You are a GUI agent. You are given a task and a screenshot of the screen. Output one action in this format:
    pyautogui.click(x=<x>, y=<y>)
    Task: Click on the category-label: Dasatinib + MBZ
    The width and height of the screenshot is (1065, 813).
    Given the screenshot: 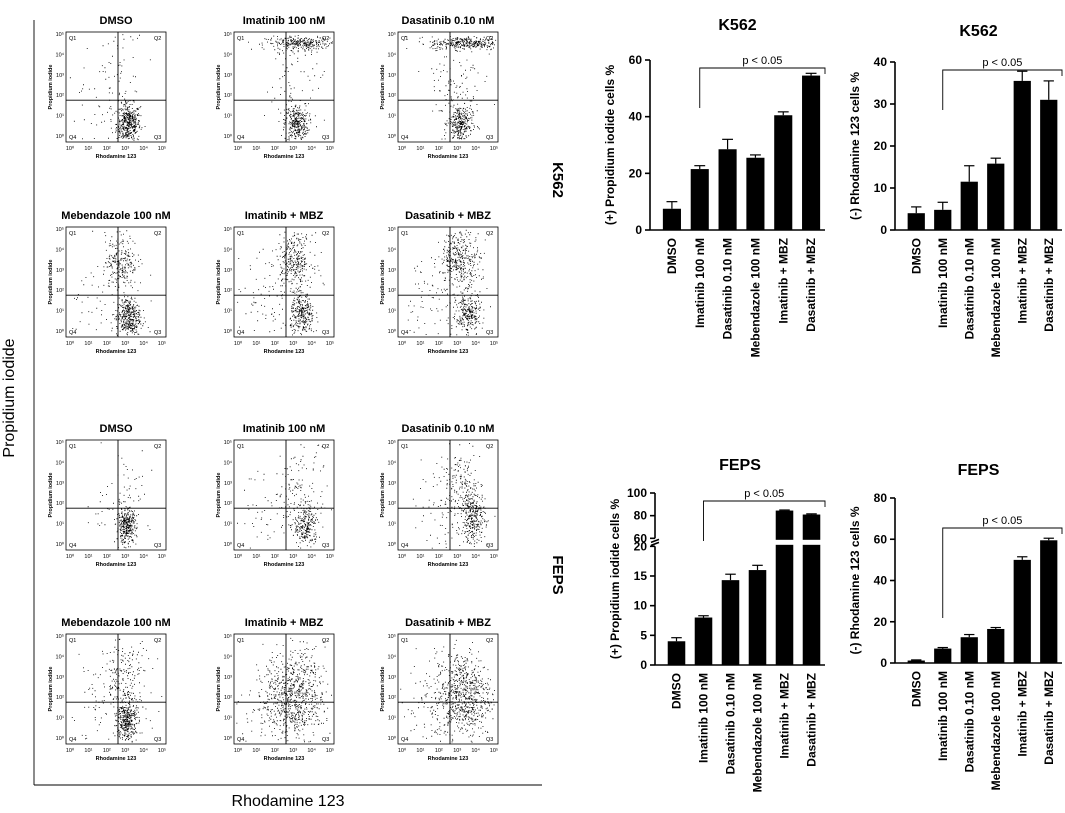 What is the action you would take?
    pyautogui.click(x=812, y=720)
    